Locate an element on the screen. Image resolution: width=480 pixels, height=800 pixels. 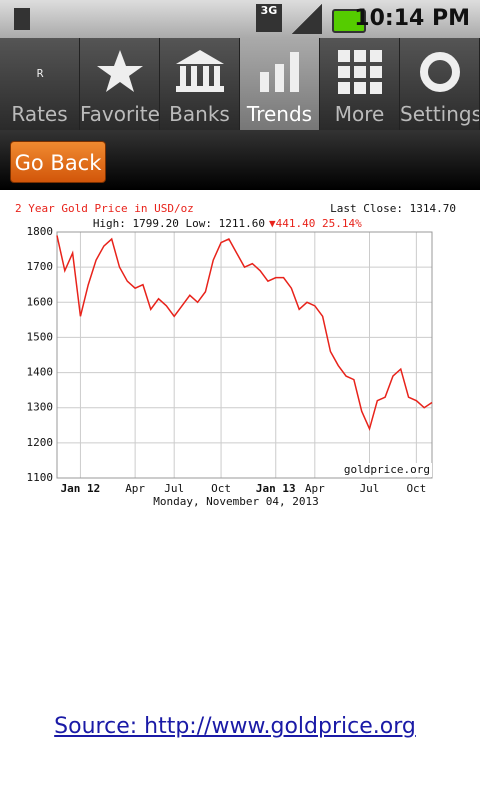
tab-label: Rates is located at coordinates (39, 114).